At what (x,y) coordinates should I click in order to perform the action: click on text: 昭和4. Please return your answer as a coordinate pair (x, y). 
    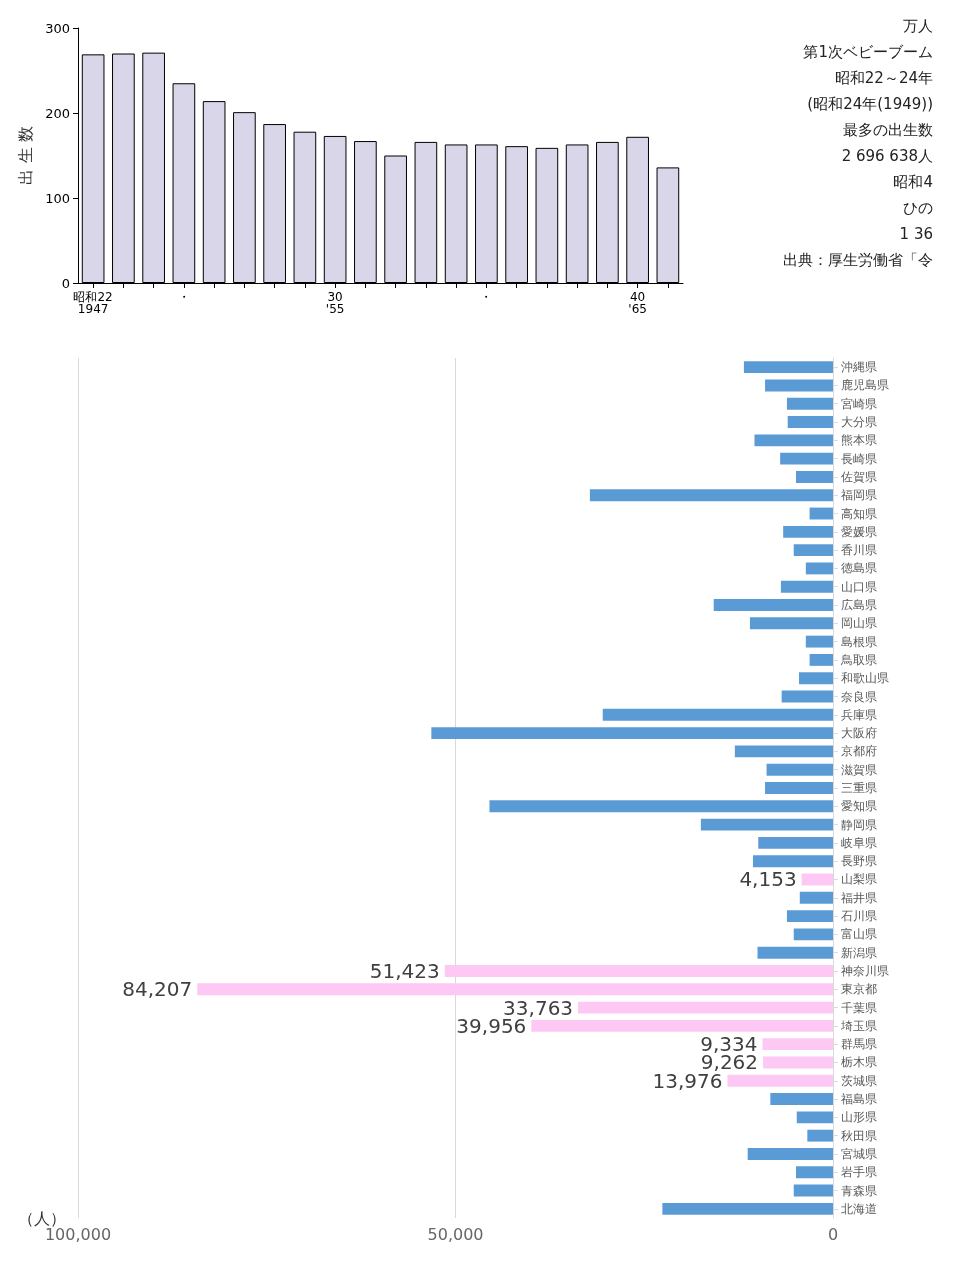
    Looking at the image, I should click on (913, 181).